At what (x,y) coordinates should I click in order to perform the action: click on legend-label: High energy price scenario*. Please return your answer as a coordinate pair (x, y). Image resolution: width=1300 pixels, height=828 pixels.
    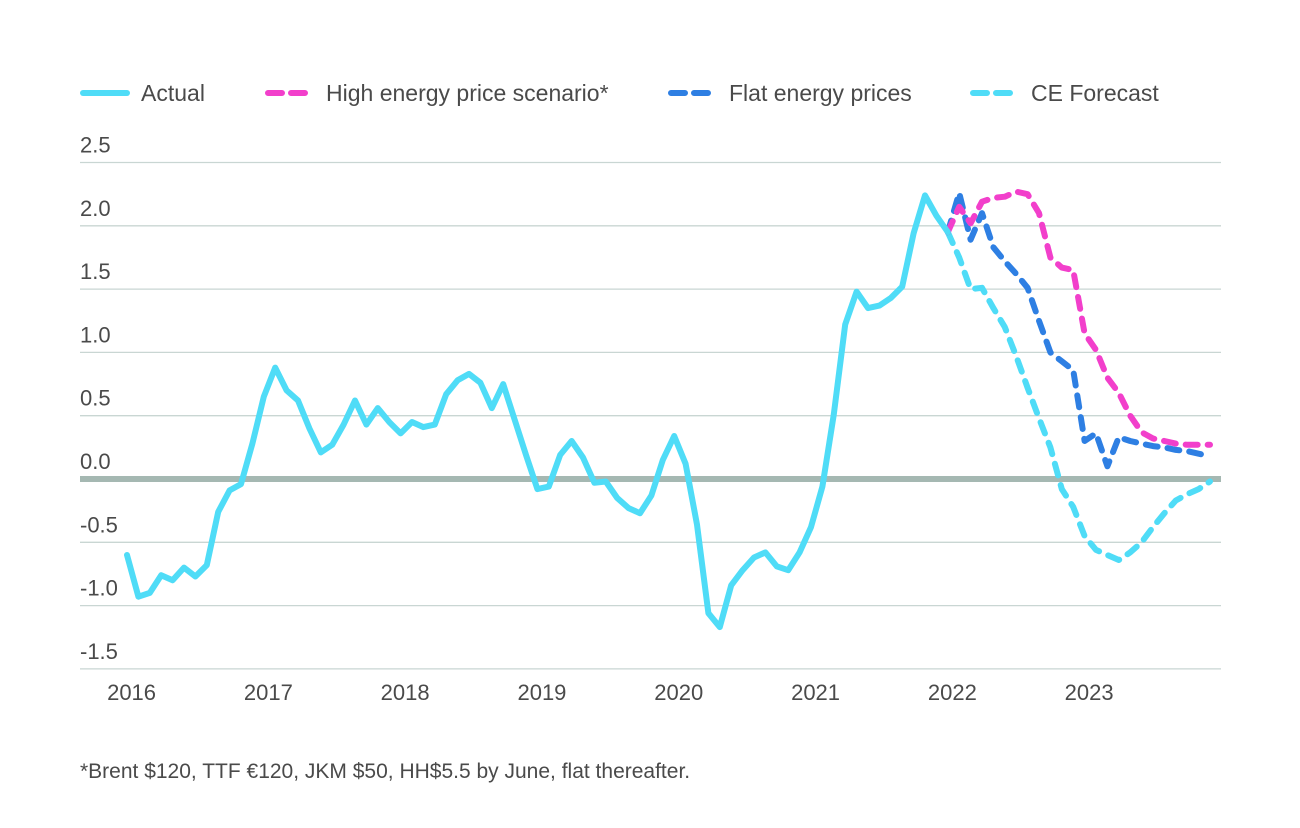
    Looking at the image, I should click on (467, 93).